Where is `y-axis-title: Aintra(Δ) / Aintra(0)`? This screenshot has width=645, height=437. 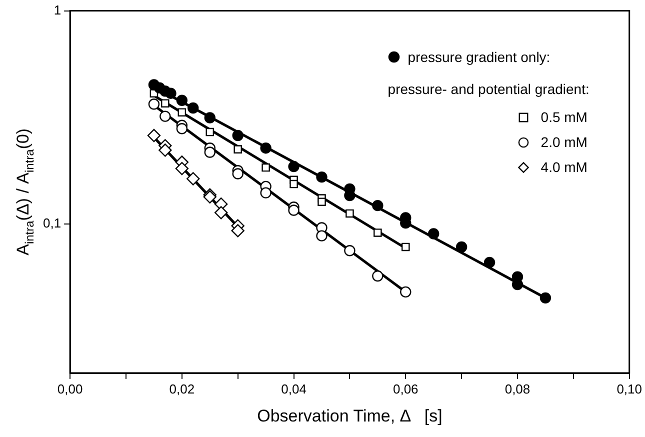 y-axis-title: Aintra(Δ) / Aintra(0) is located at coordinates (25, 192).